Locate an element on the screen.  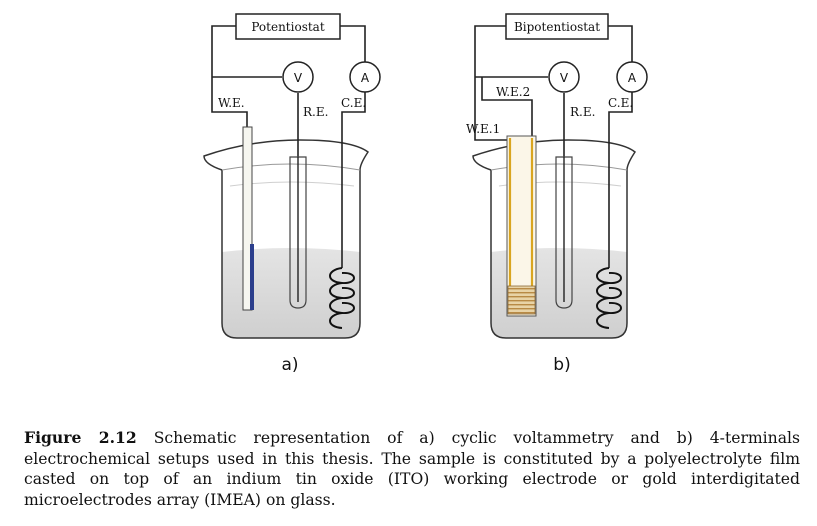
imea-electrode is located at coordinates (521, 226).